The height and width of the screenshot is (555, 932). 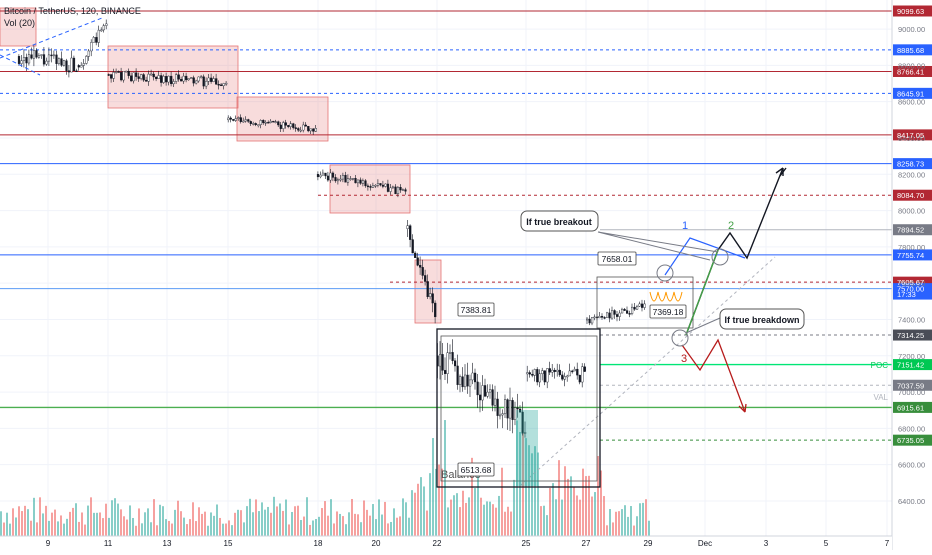 I want to click on price-axis-tick-label: 6800.00, so click(x=911, y=428).